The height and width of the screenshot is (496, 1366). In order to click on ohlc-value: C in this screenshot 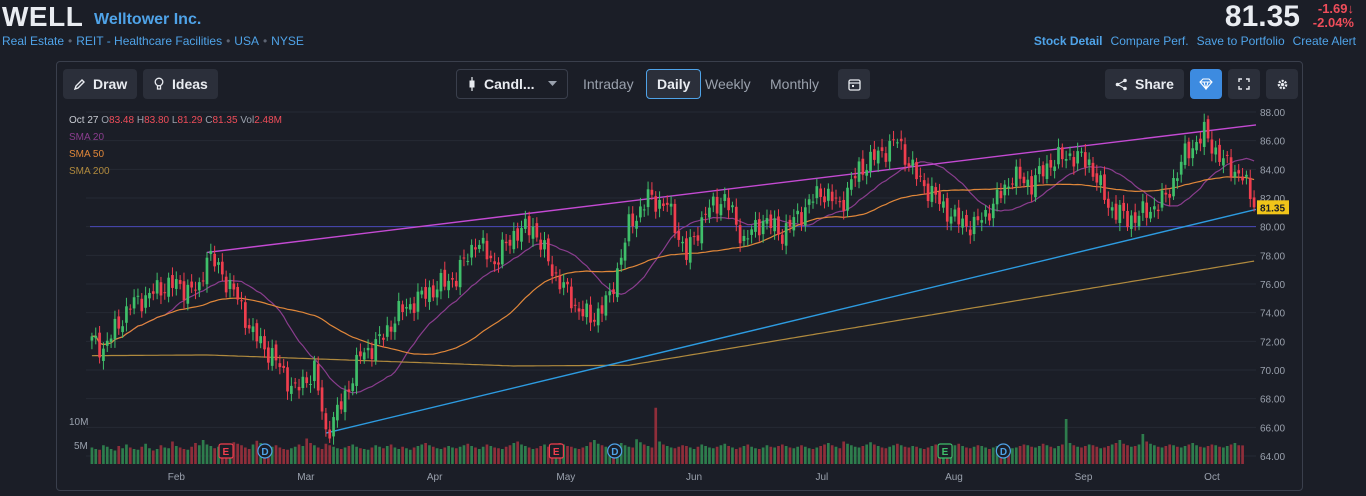, I will do `click(208, 120)`.